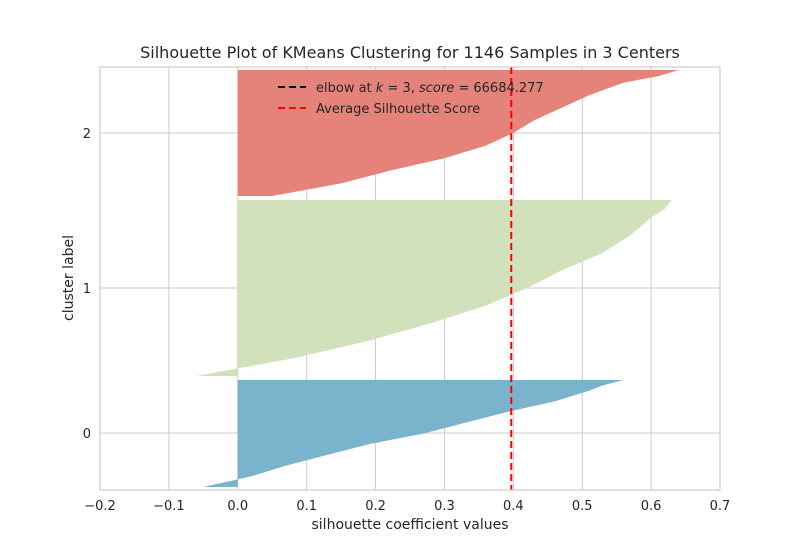 The width and height of the screenshot is (800, 550). What do you see at coordinates (401, 88) in the screenshot?
I see `legend-elbow-eq: = 3,` at bounding box center [401, 88].